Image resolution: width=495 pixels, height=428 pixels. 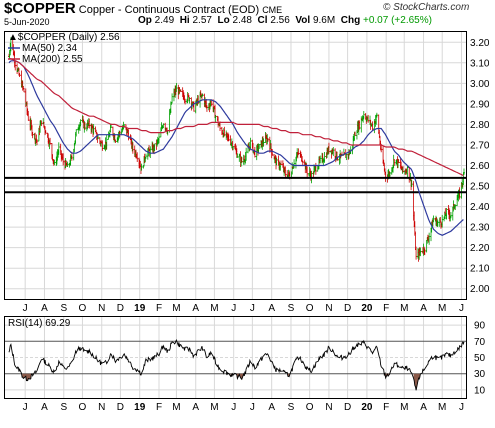 I want to click on rsi-axis-labels: 10 30 50 70 90, so click(x=480, y=359).